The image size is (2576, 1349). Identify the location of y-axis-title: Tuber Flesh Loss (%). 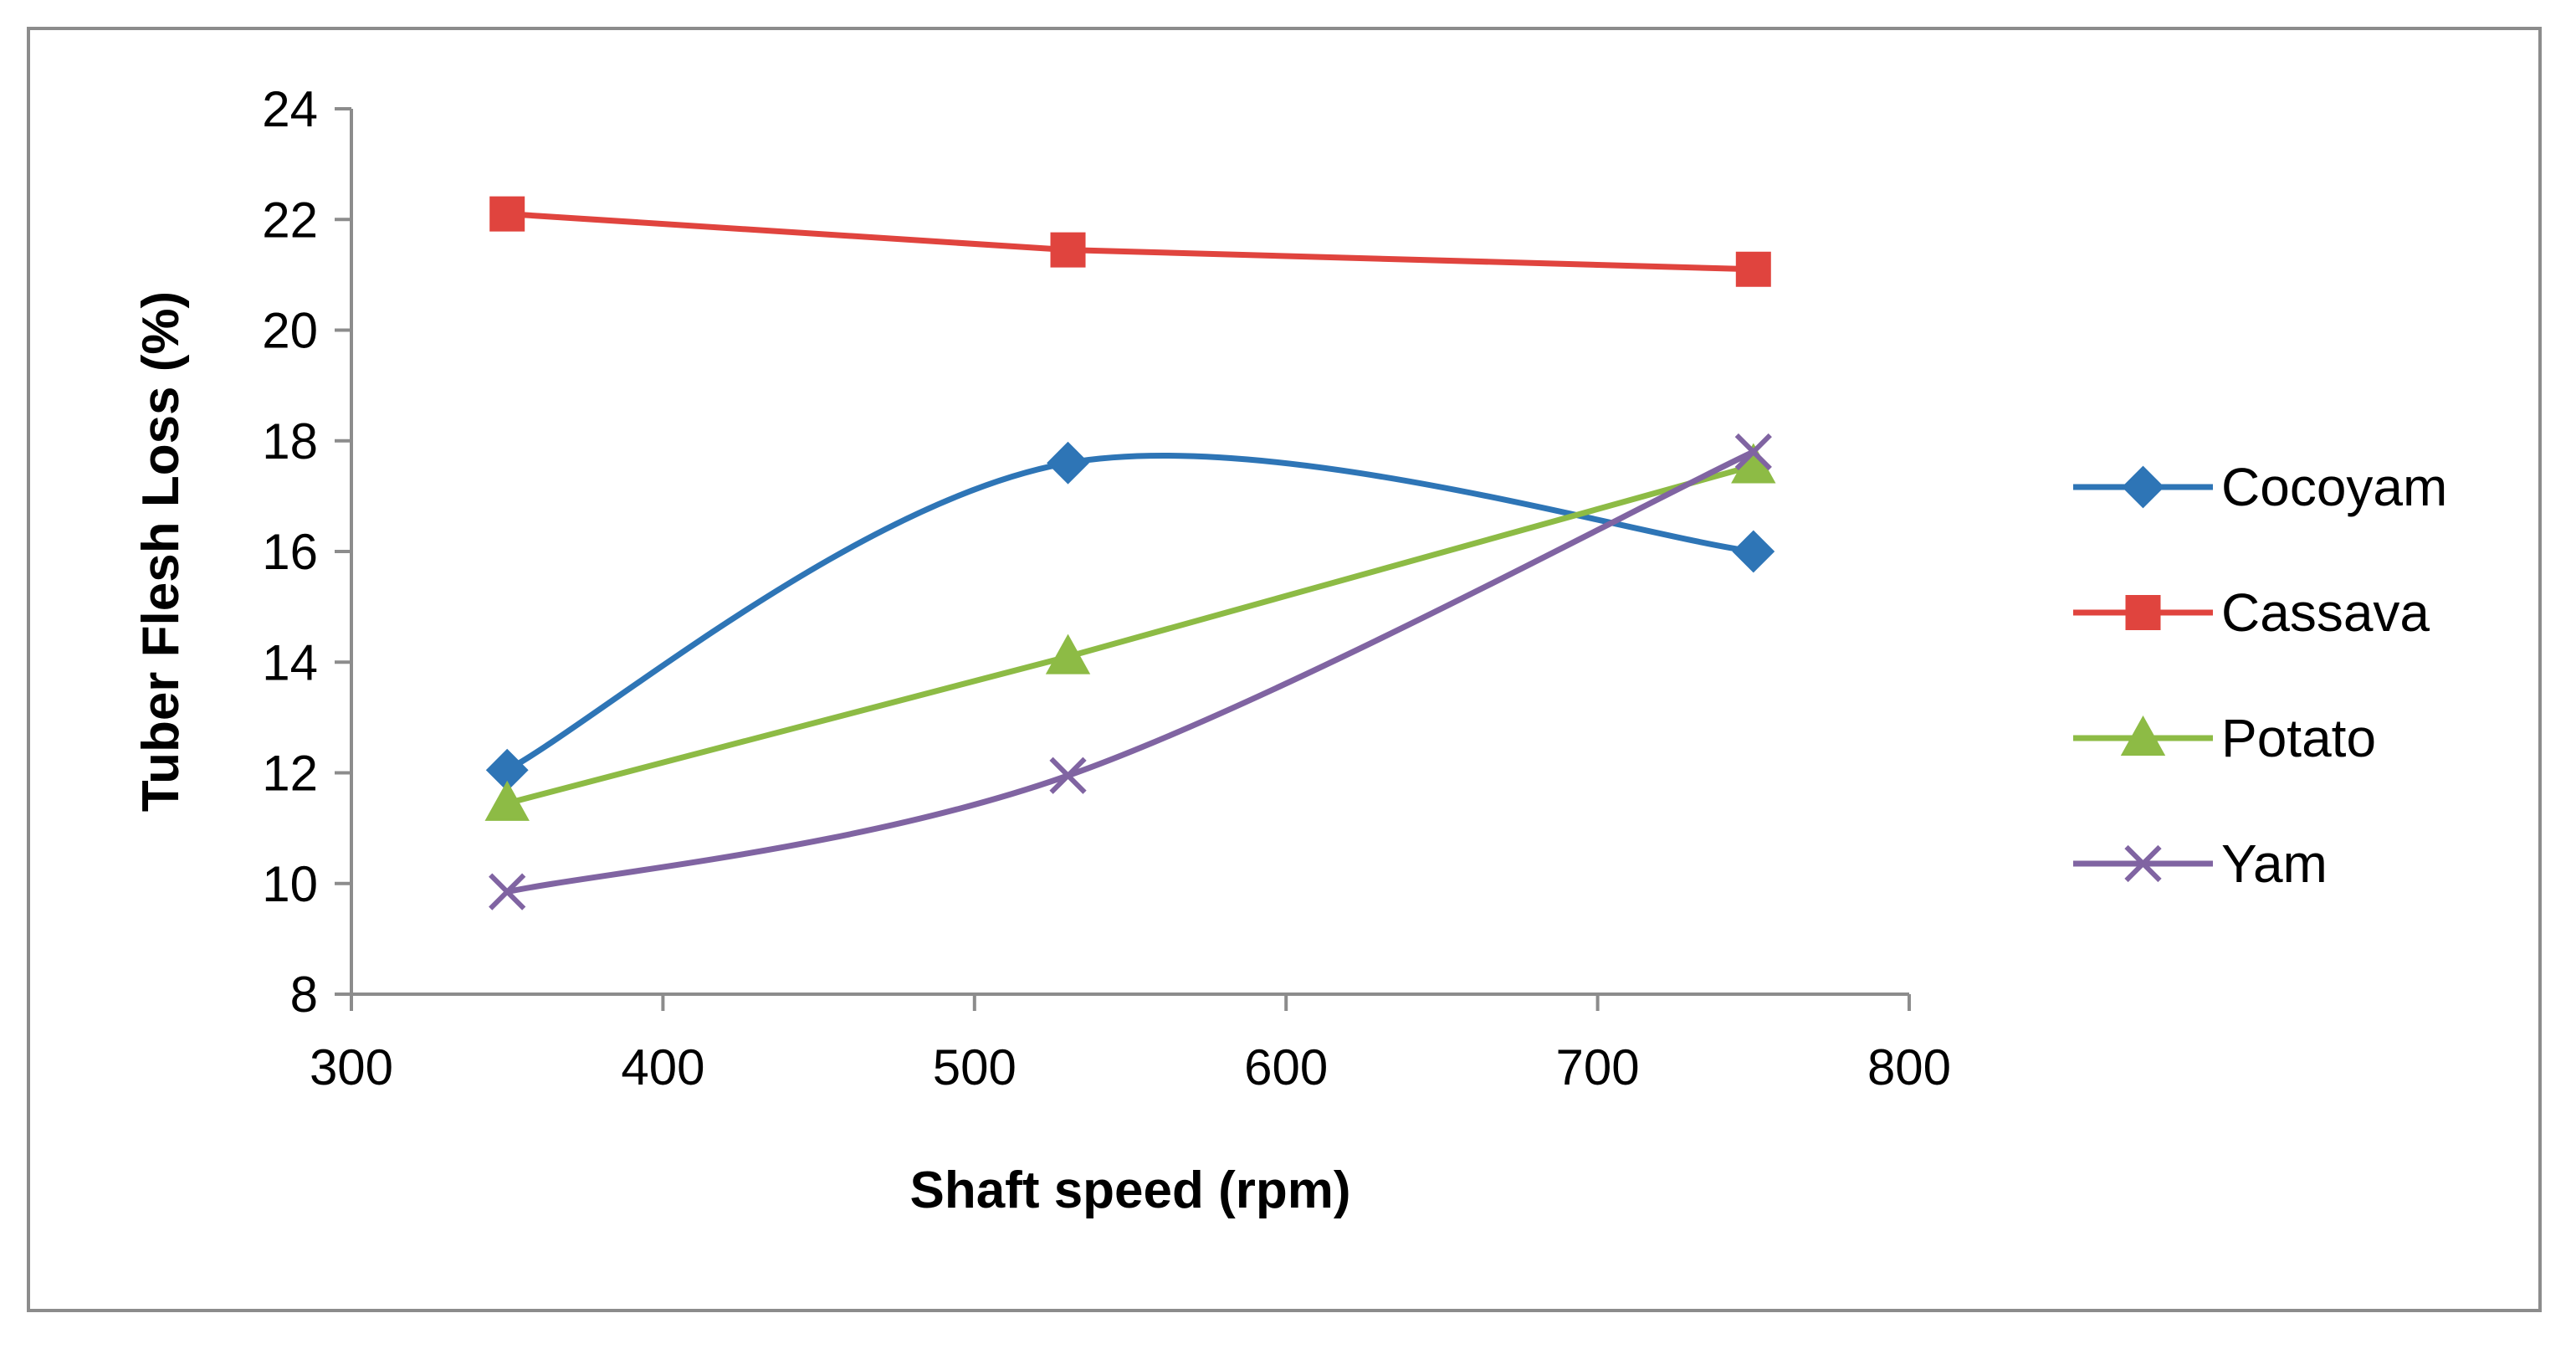
(161, 551).